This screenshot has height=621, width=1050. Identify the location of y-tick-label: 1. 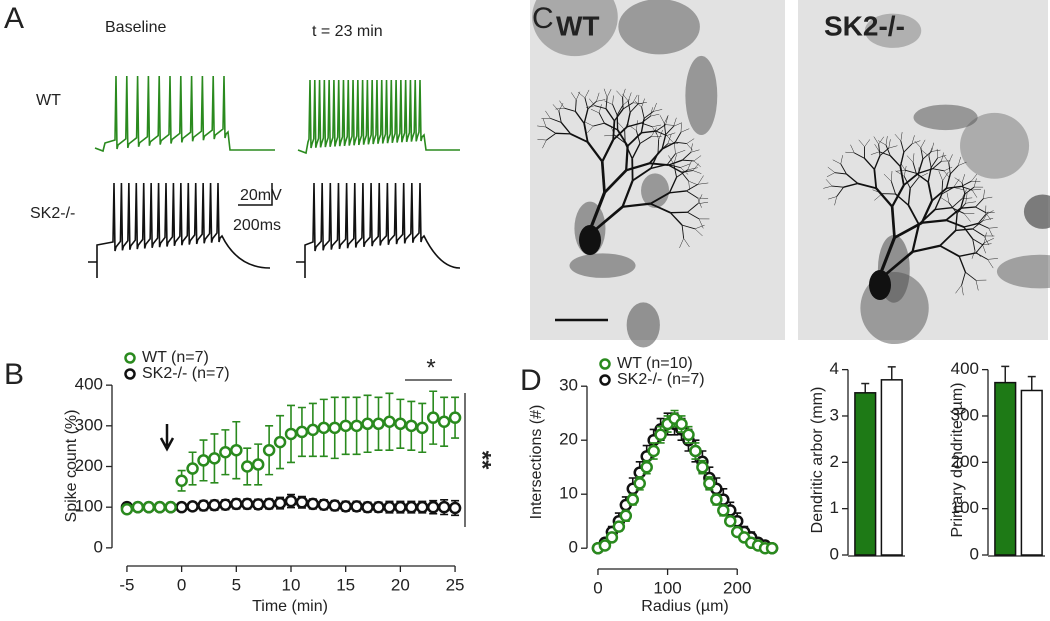
(834, 507).